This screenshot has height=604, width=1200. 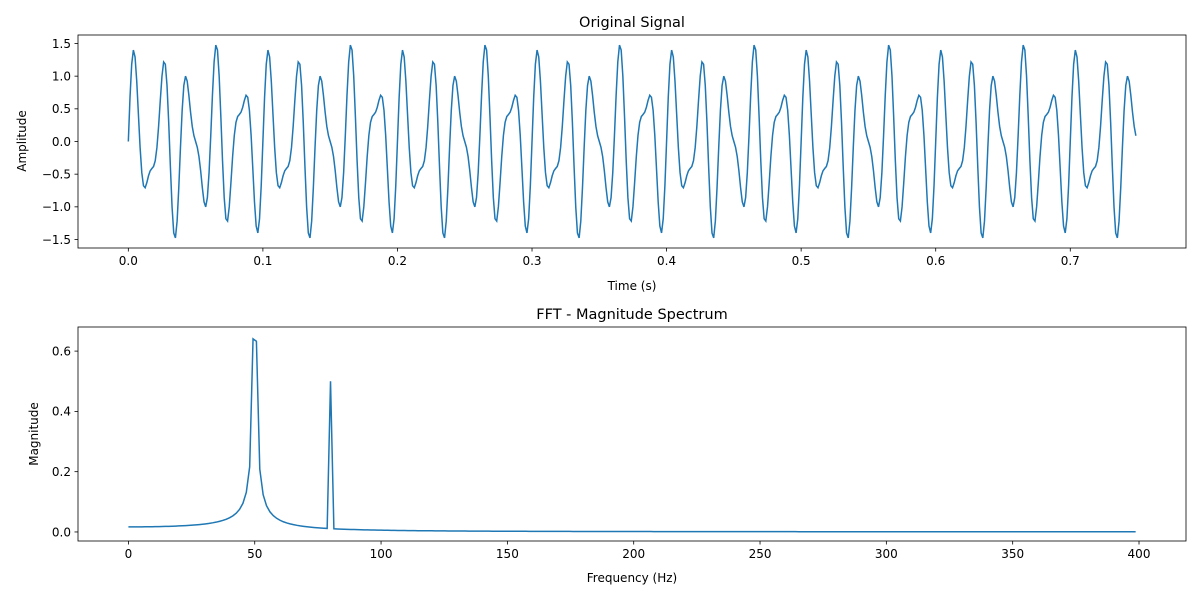 I want to click on signal-ytick-label: −0.5, so click(x=56, y=174).